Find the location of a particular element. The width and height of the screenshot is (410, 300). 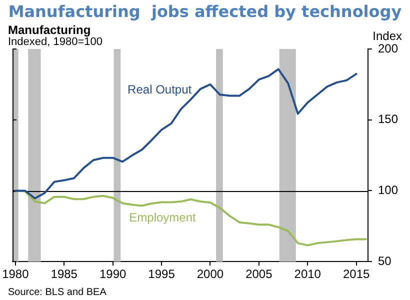

x-tick-label: 2015 is located at coordinates (356, 274).